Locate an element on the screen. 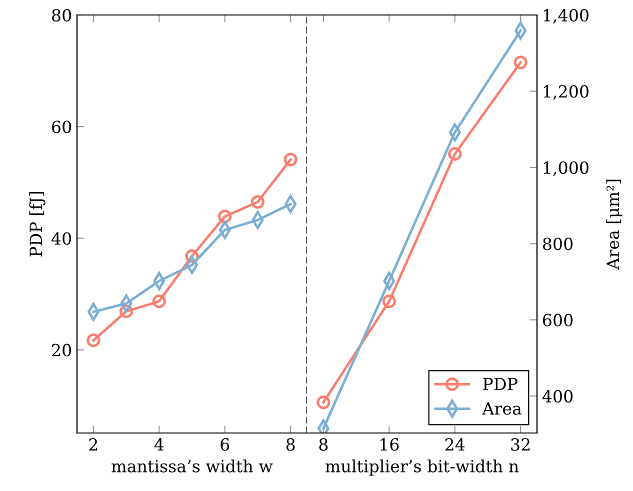  x-tick-label: 2 is located at coordinates (93, 444).